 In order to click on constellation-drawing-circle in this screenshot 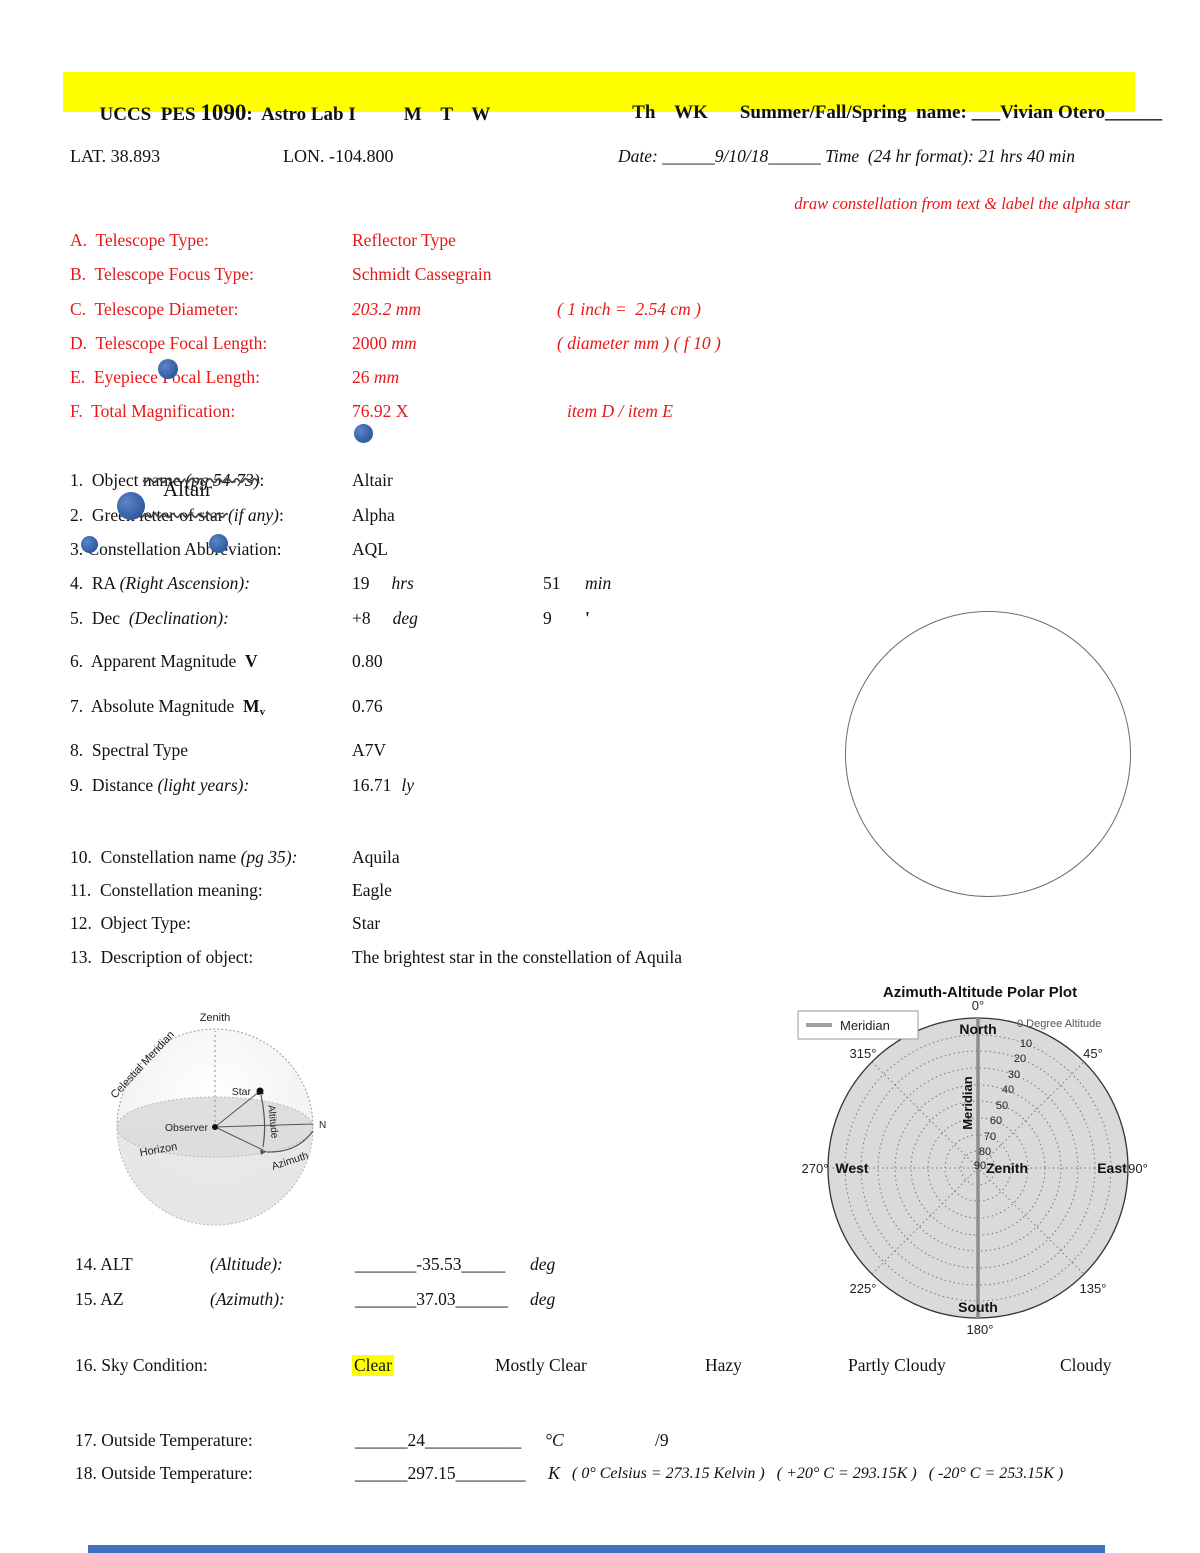, I will do `click(988, 754)`.